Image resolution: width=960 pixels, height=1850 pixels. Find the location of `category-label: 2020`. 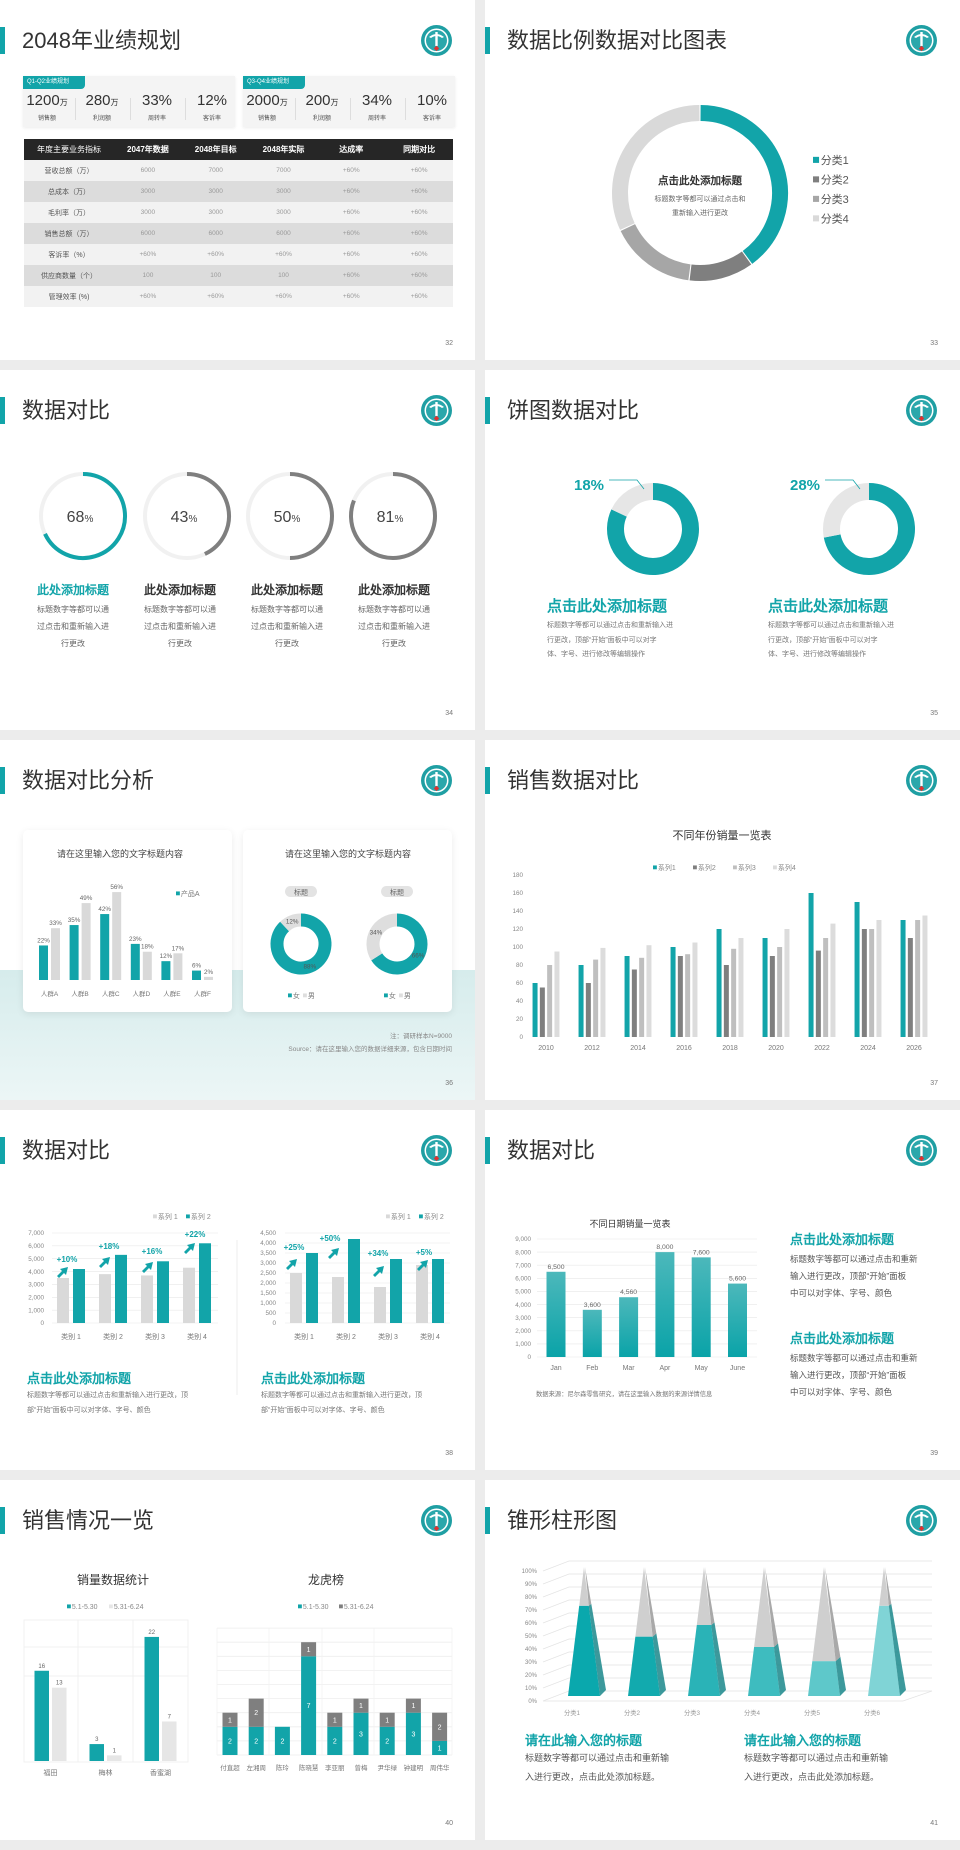

category-label: 2020 is located at coordinates (776, 1048).